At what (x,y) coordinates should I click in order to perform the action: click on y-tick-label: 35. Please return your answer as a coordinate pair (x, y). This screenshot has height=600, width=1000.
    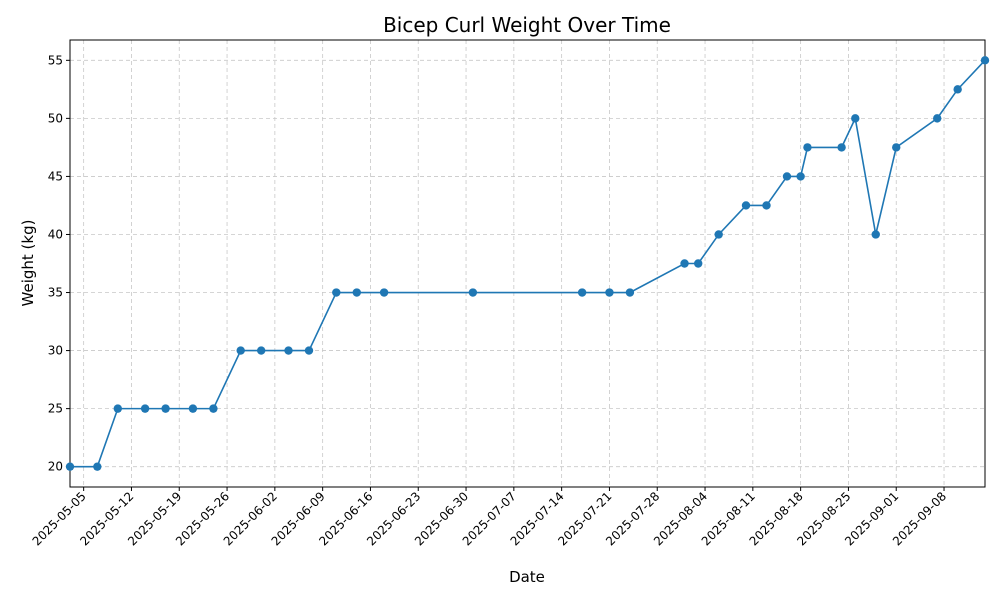
    Looking at the image, I should click on (55, 293).